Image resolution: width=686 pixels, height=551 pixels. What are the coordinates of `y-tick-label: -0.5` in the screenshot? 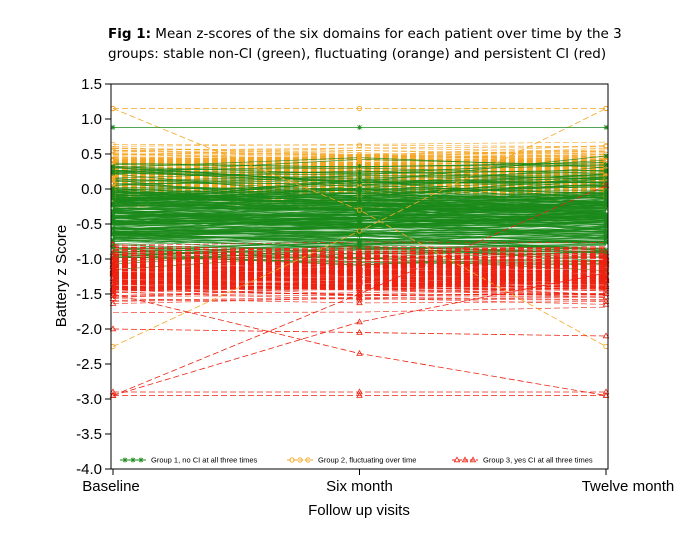 It's located at (89, 224).